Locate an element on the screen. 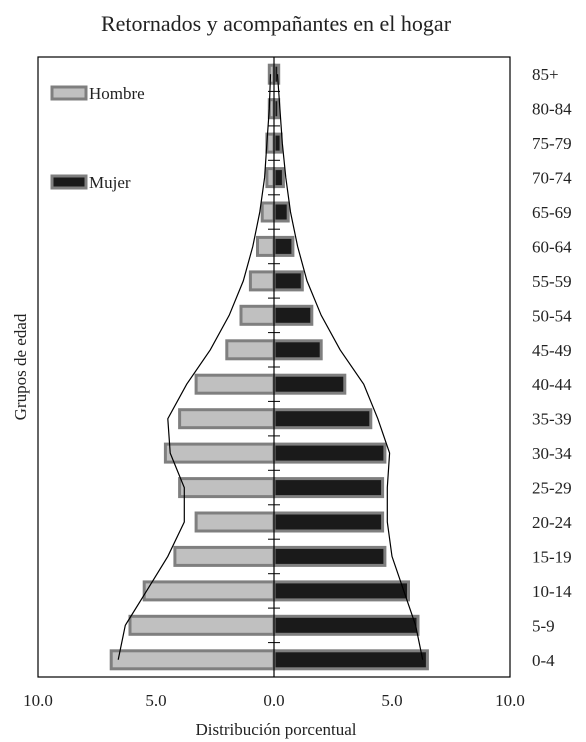 The height and width of the screenshot is (742, 586). x-tick-label: 0.0 is located at coordinates (273, 700).